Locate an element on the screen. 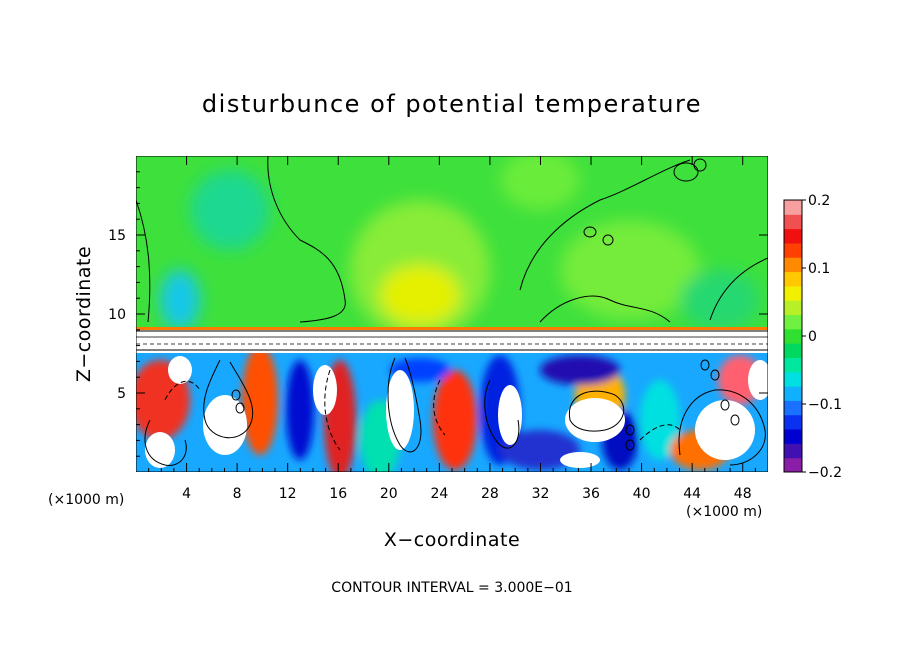  off-scale-patches is located at coordinates (456, 412).